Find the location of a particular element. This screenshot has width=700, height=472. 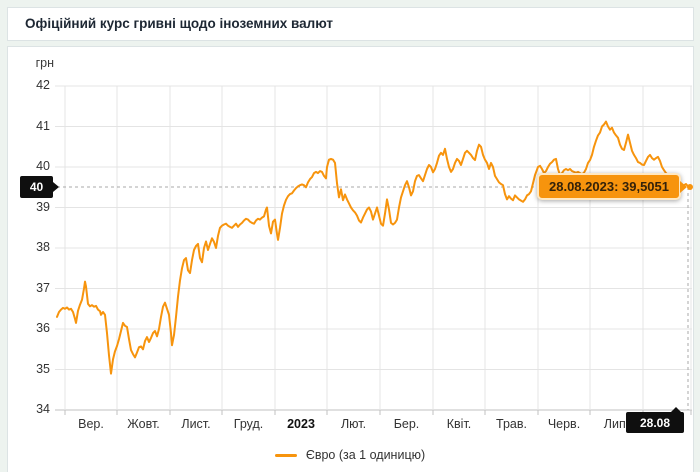

current-date-badge-text: 28.08 is located at coordinates (655, 422).